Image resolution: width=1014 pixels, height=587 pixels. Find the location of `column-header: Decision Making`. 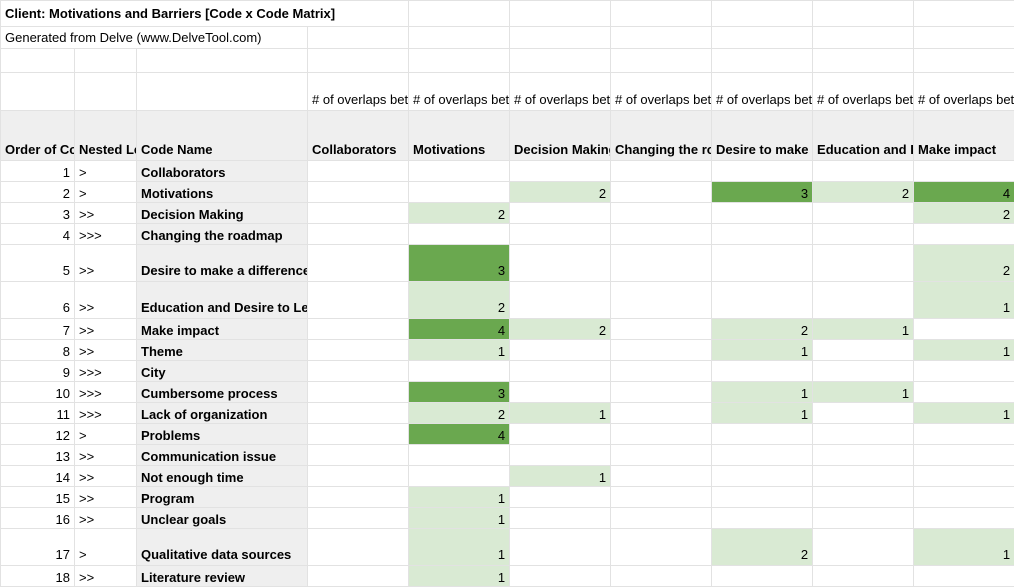

column-header: Decision Making is located at coordinates (560, 136).